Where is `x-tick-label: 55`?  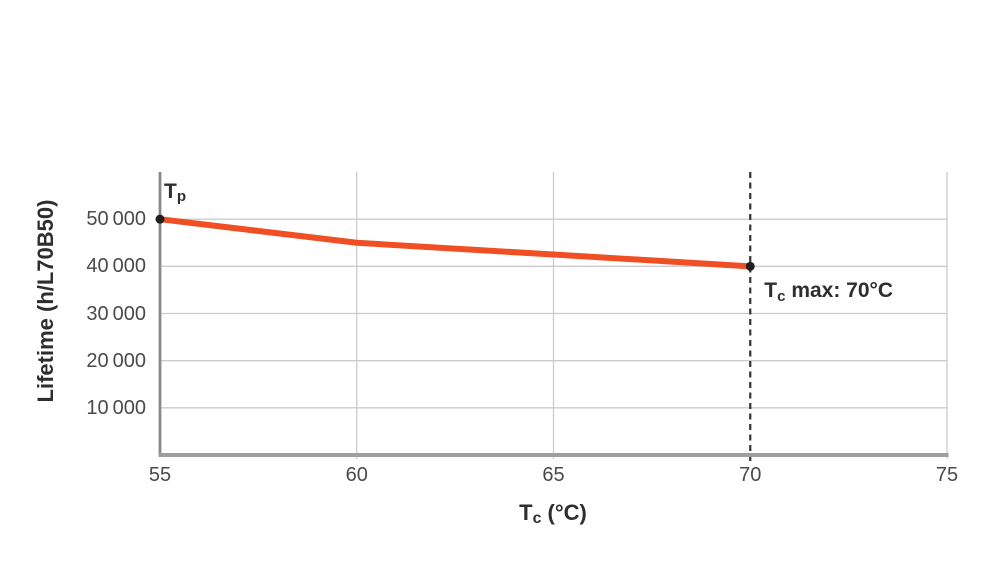
x-tick-label: 55 is located at coordinates (160, 475).